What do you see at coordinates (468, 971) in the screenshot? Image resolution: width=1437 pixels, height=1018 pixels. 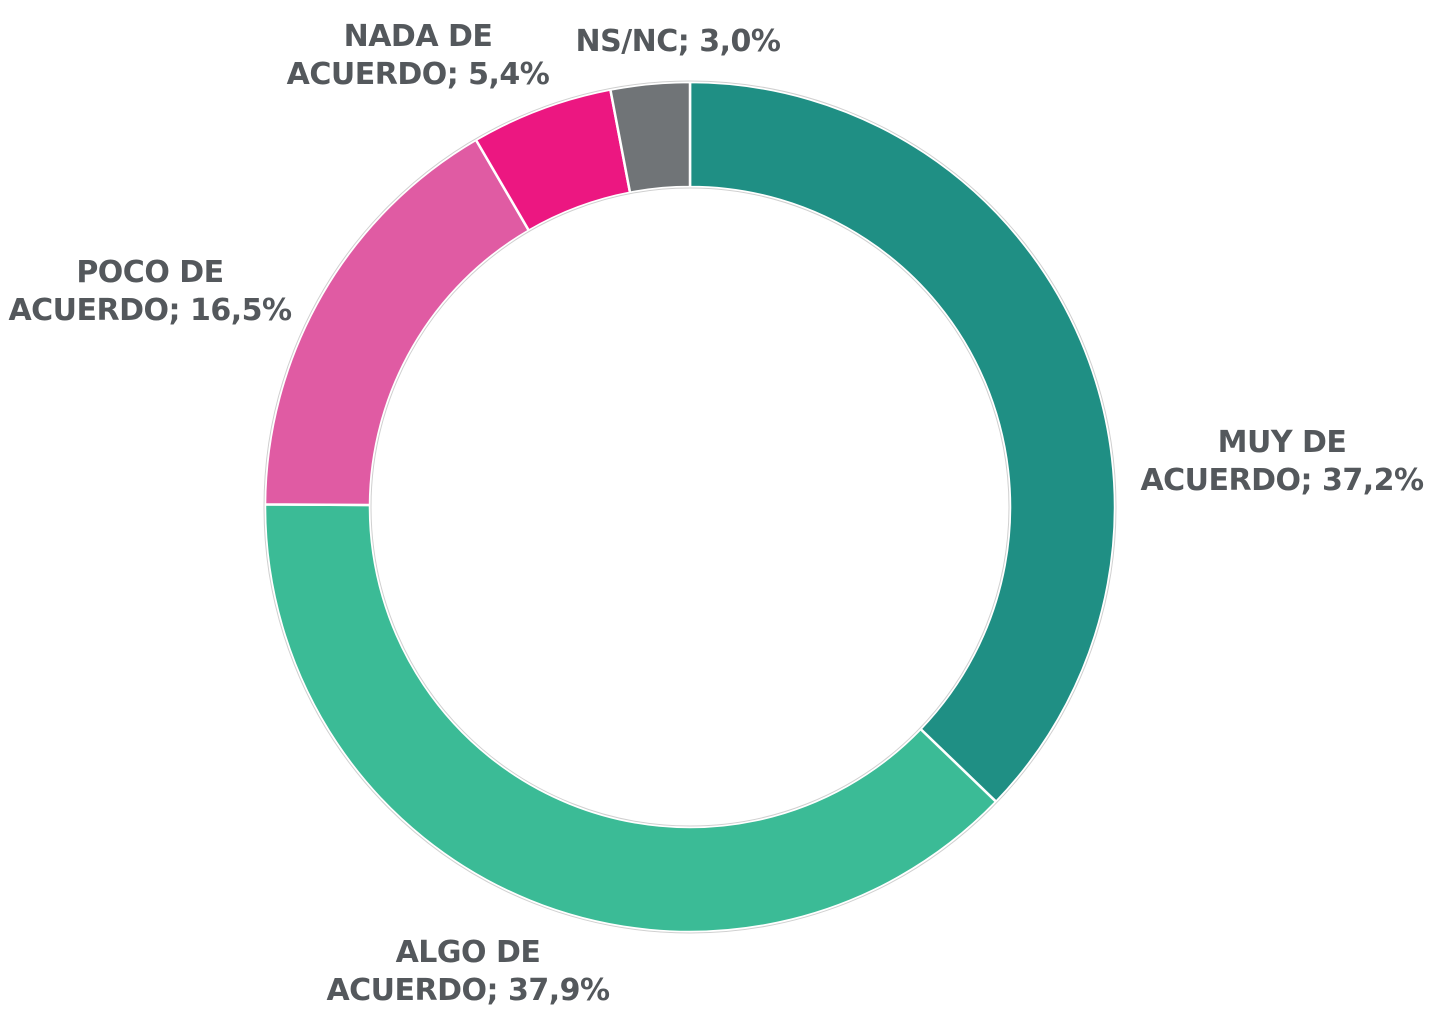 I see `slice-label: ALGO DE ACUERDO; 37,9%` at bounding box center [468, 971].